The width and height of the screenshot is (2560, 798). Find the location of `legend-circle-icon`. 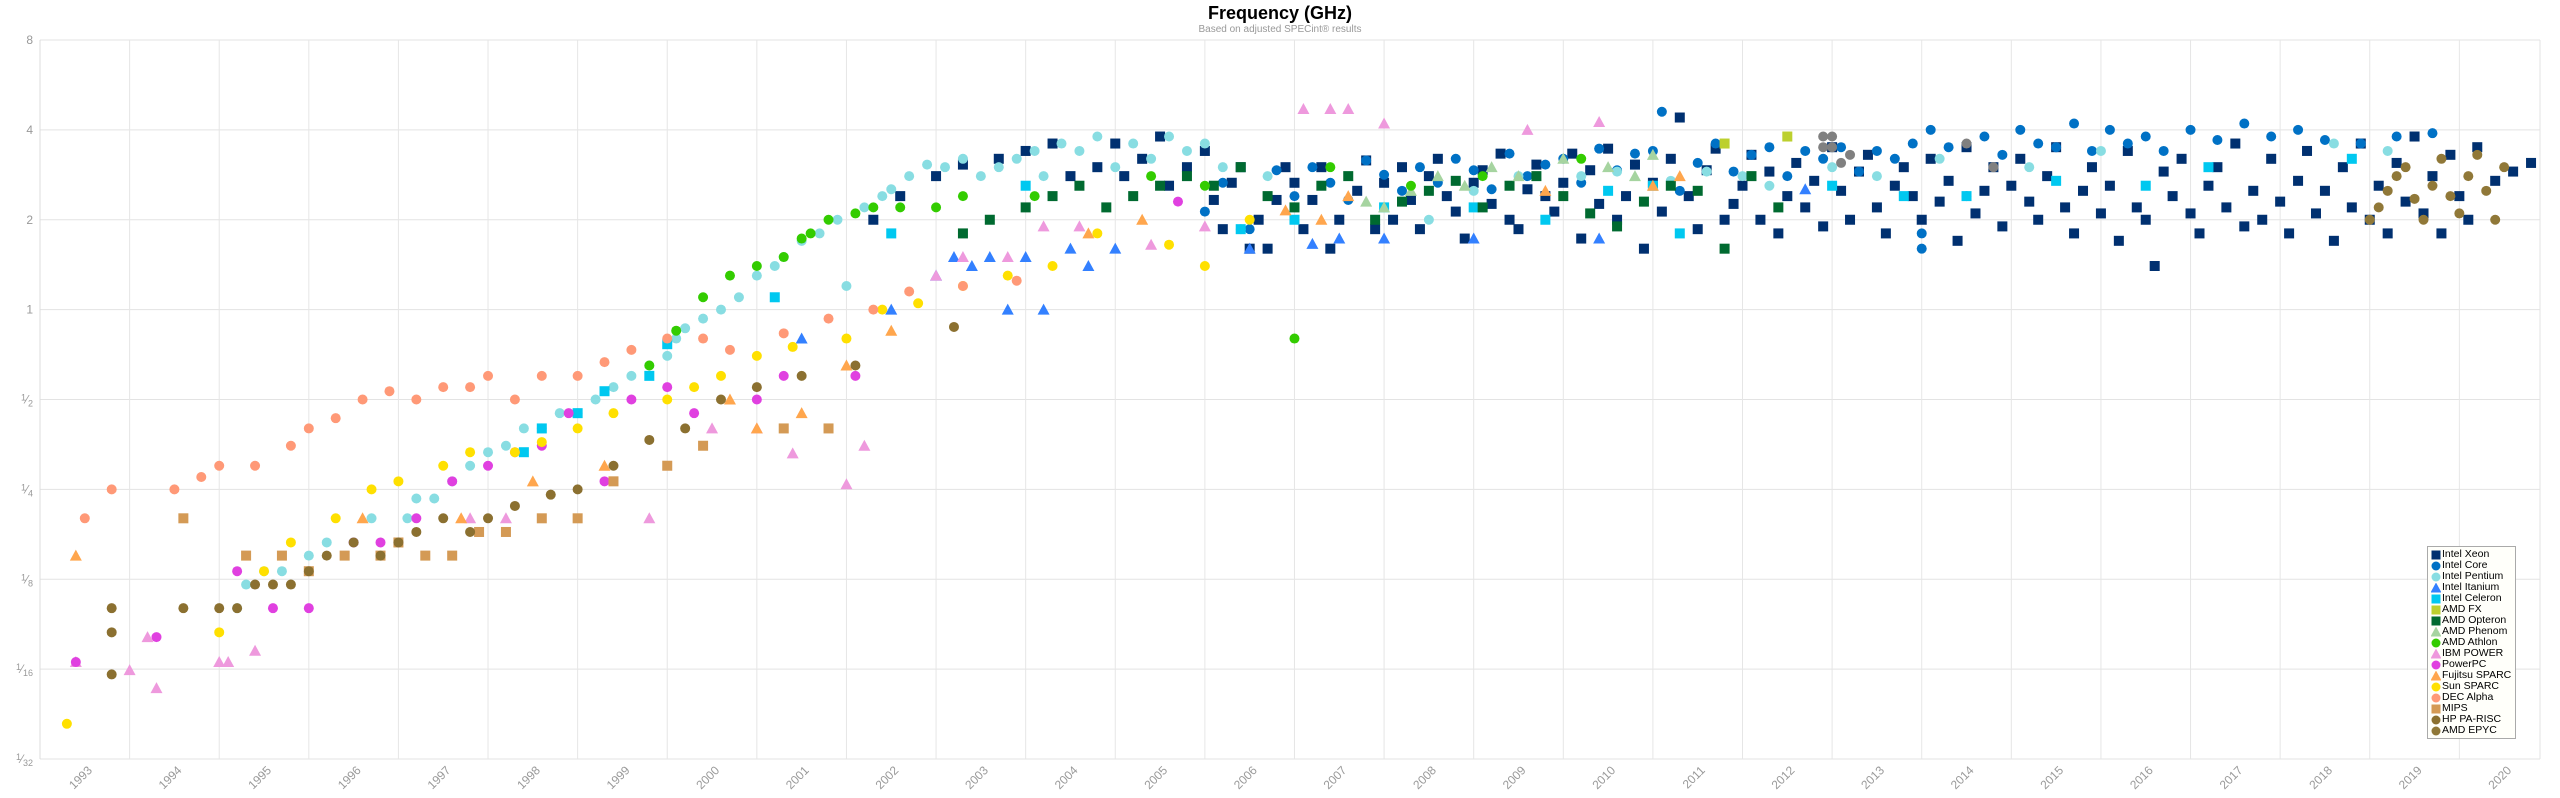

legend-circle-icon is located at coordinates (2436, 565).